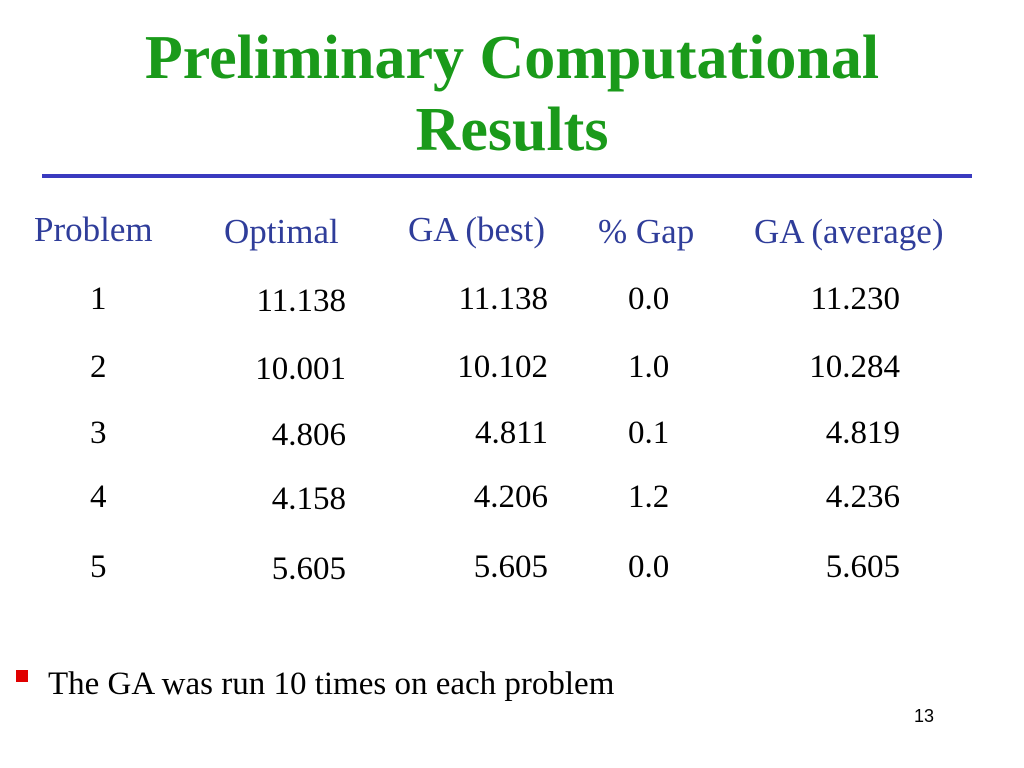  What do you see at coordinates (93, 229) in the screenshot?
I see `header-problem: Problem` at bounding box center [93, 229].